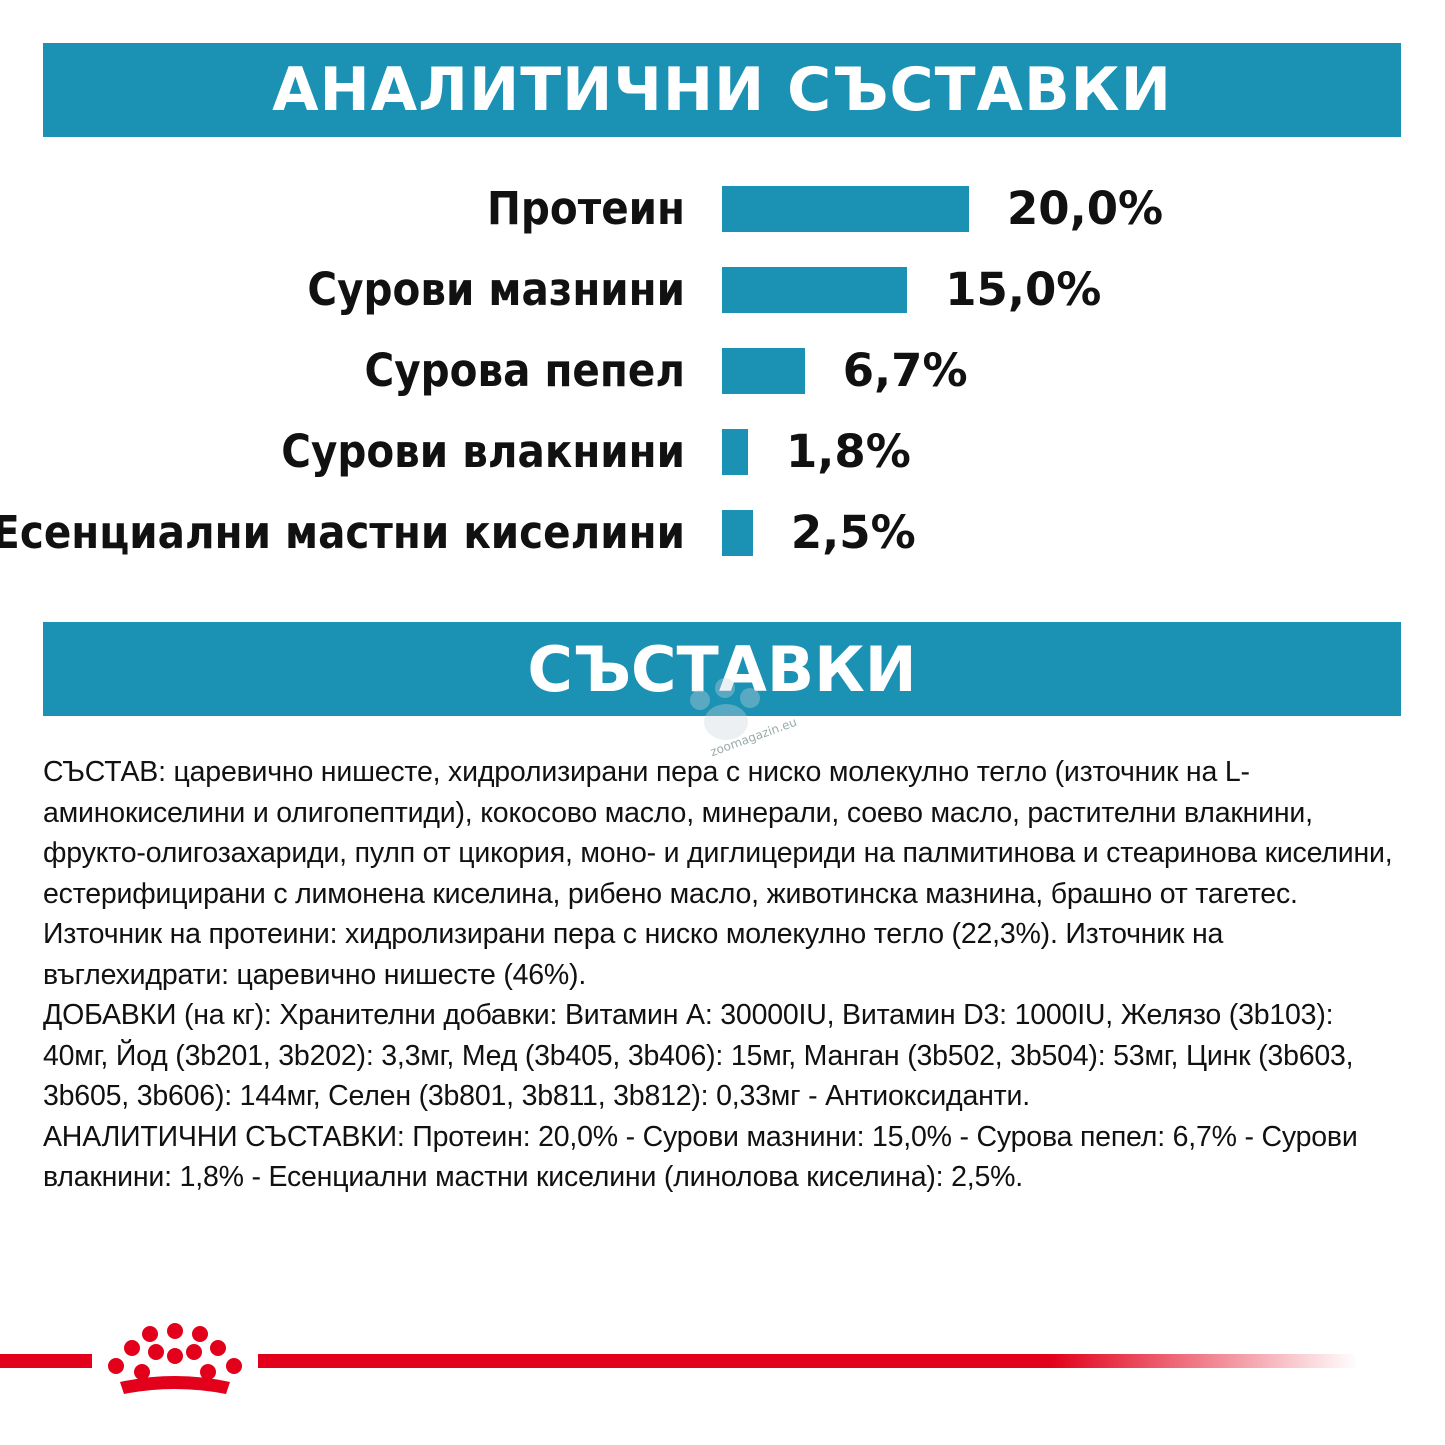 This screenshot has width=1445, height=1445. I want to click on bar-label: Сурови влакнини, so click(483, 451).